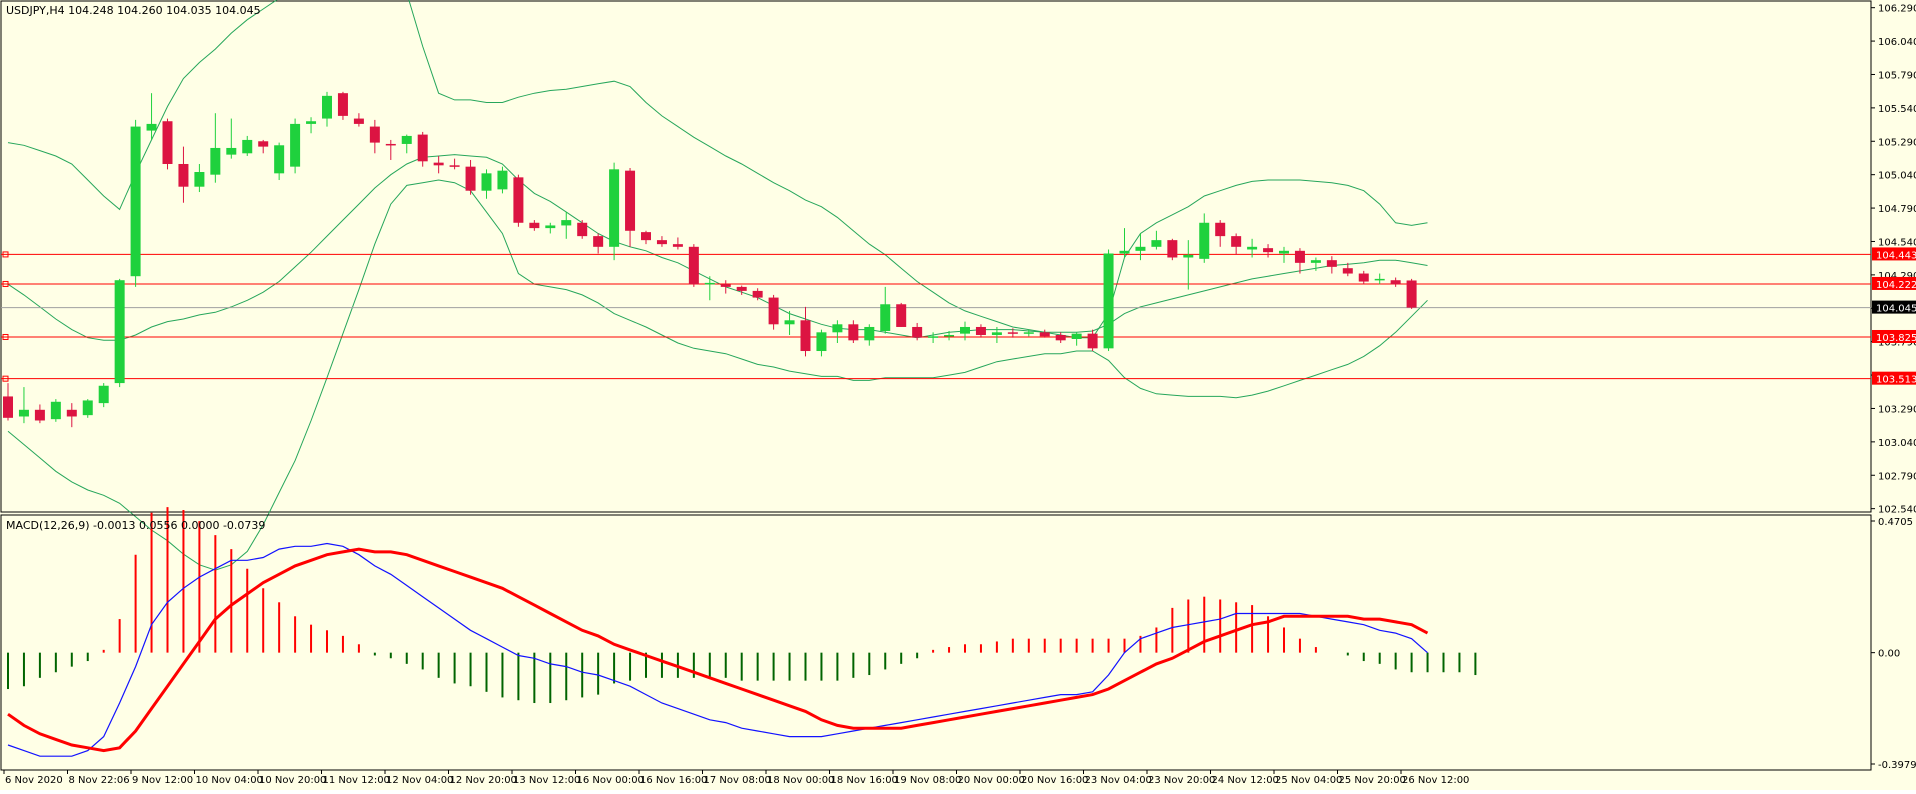 This screenshot has width=1916, height=794. Describe the element at coordinates (1054, 780) in the screenshot. I see `time-tick-label: 20 Nov 16:00` at that location.